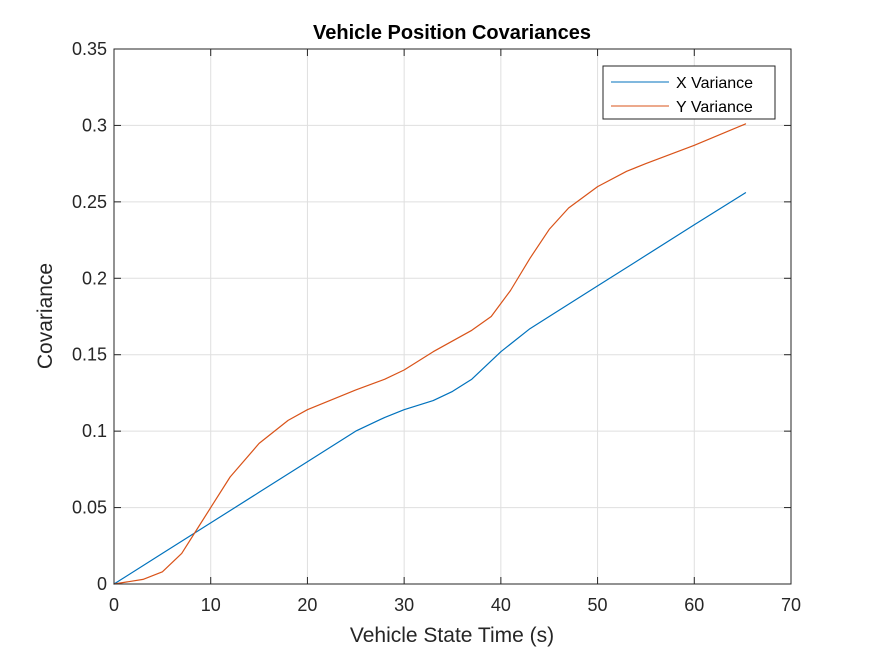 This screenshot has height=656, width=875. I want to click on y-tick-label: 0, so click(102, 584).